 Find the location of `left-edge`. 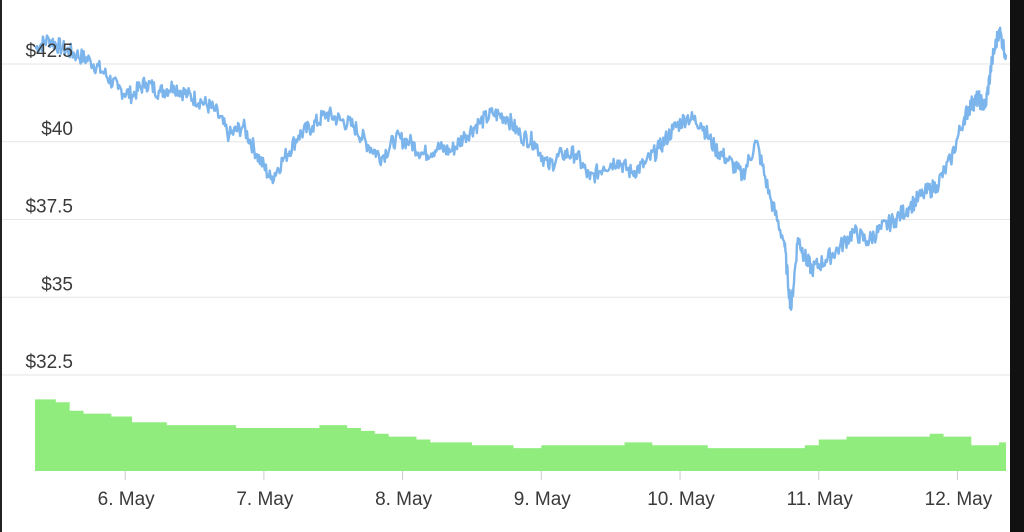

left-edge is located at coordinates (1, 266).